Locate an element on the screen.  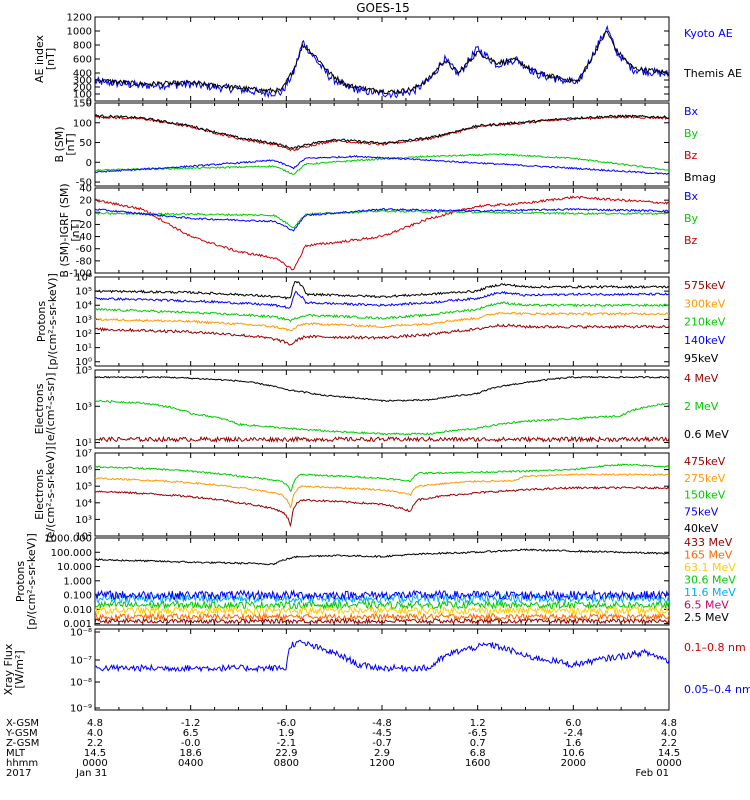
legend-entry: 575keV is located at coordinates (705, 285).